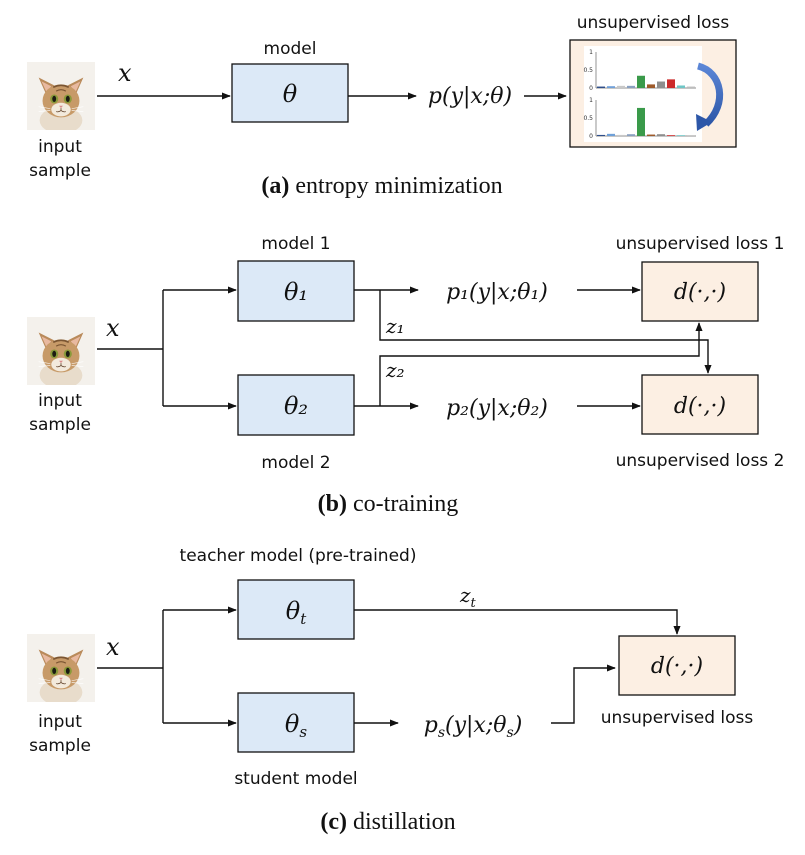  I want to click on loss2-label: unsupervised loss 2, so click(700, 461).